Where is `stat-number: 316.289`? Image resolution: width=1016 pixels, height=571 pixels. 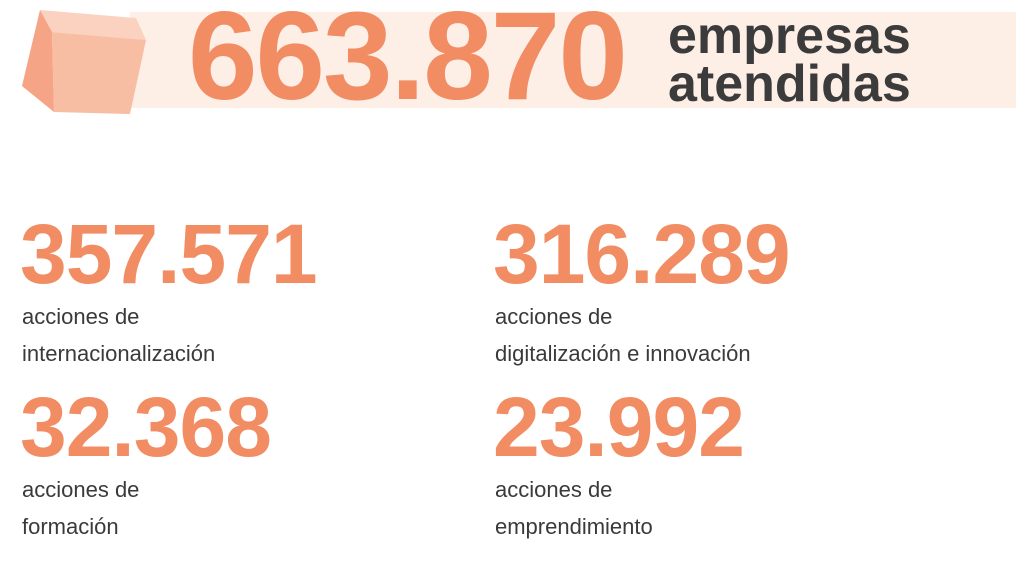 stat-number: 316.289 is located at coordinates (642, 254).